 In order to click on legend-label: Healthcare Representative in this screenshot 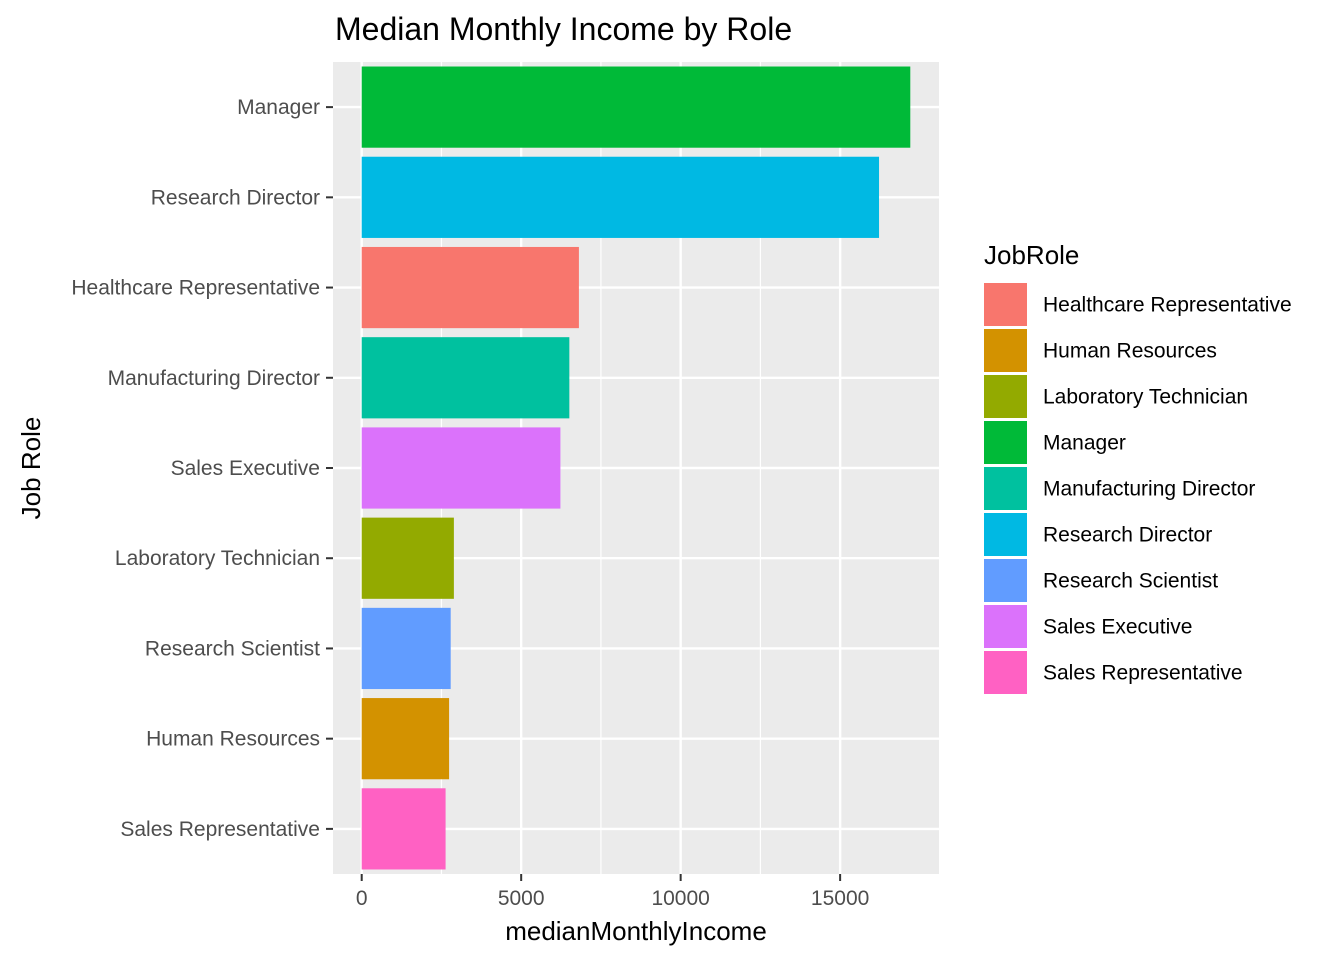, I will do `click(1167, 305)`.